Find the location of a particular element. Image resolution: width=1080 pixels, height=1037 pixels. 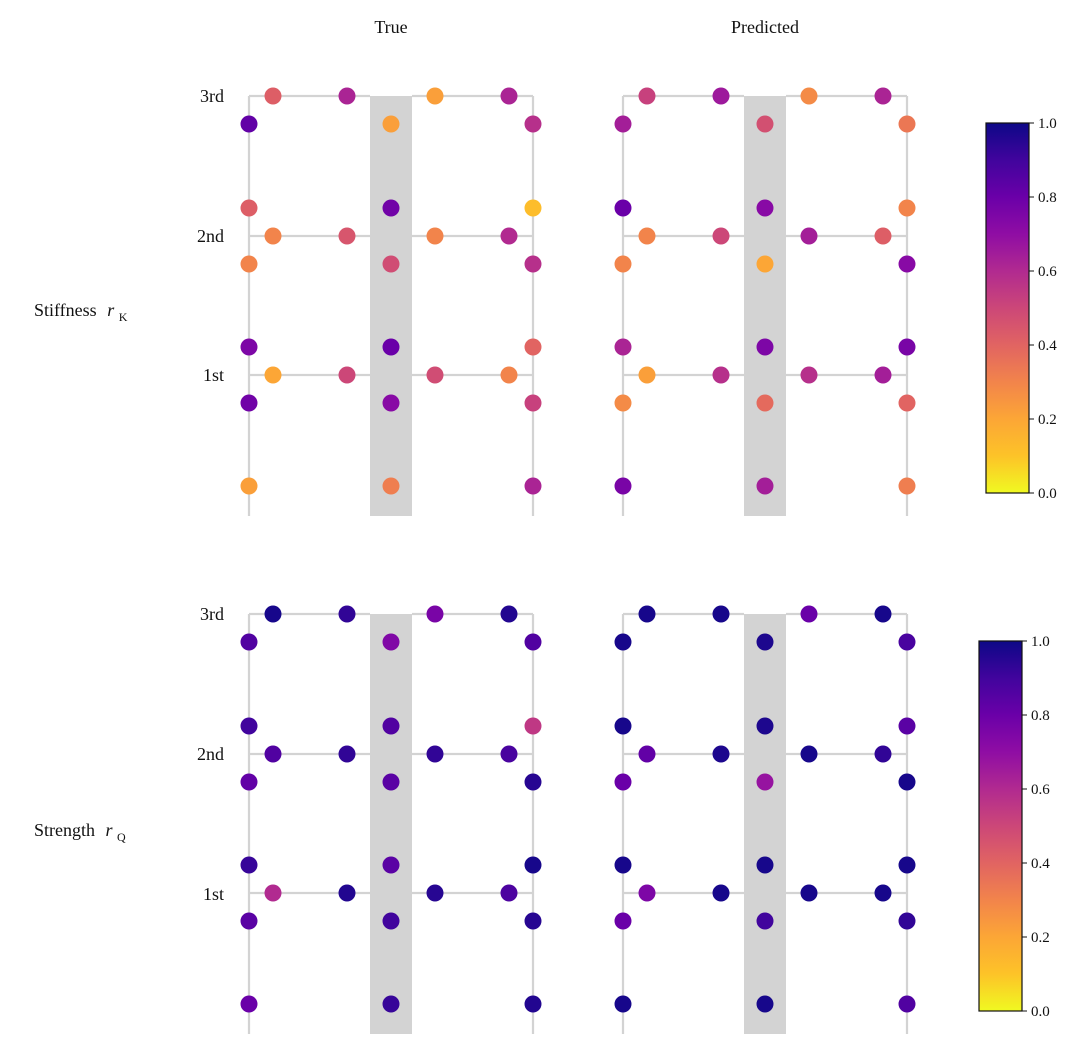

panel-strength-true is located at coordinates (391, 819).